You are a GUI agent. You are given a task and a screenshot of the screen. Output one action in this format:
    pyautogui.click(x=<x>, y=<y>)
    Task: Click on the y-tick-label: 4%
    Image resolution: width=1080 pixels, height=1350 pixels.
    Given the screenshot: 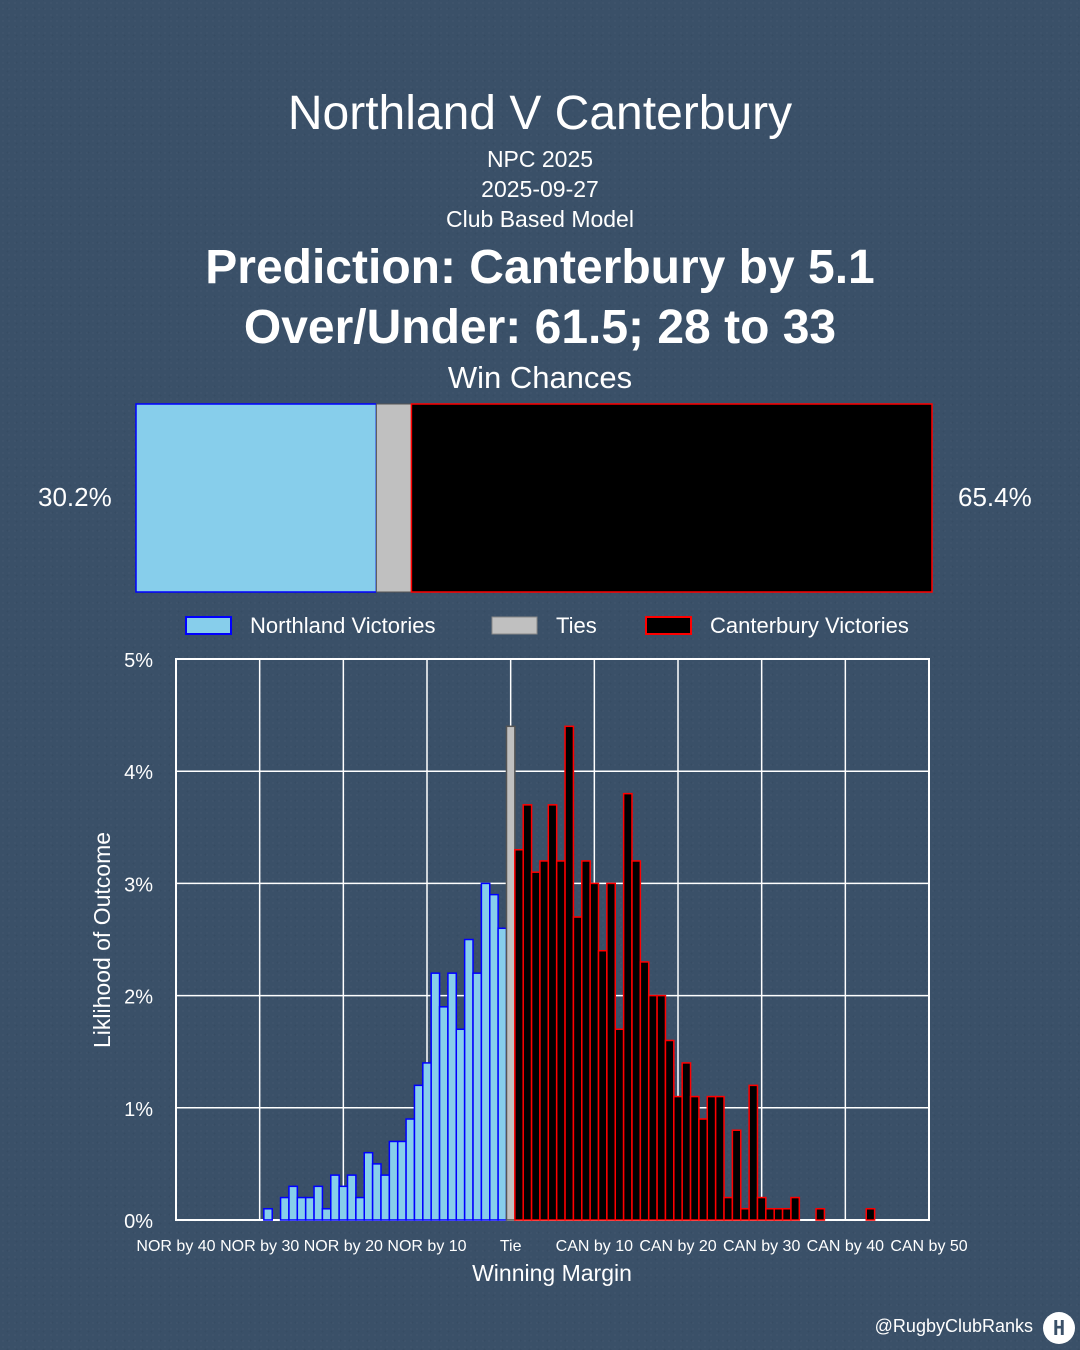 What is the action you would take?
    pyautogui.click(x=138, y=773)
    